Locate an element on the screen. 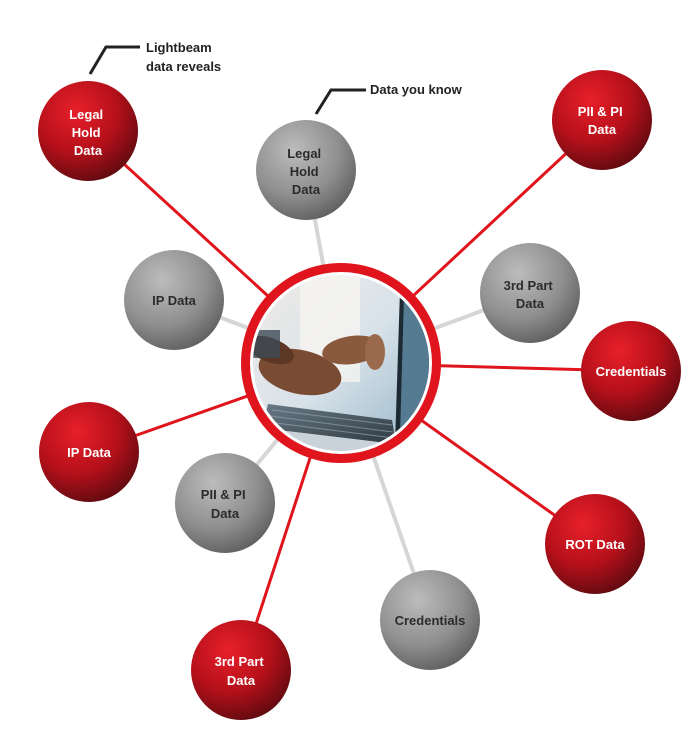  gray-node-ip: IP Data is located at coordinates (174, 300).